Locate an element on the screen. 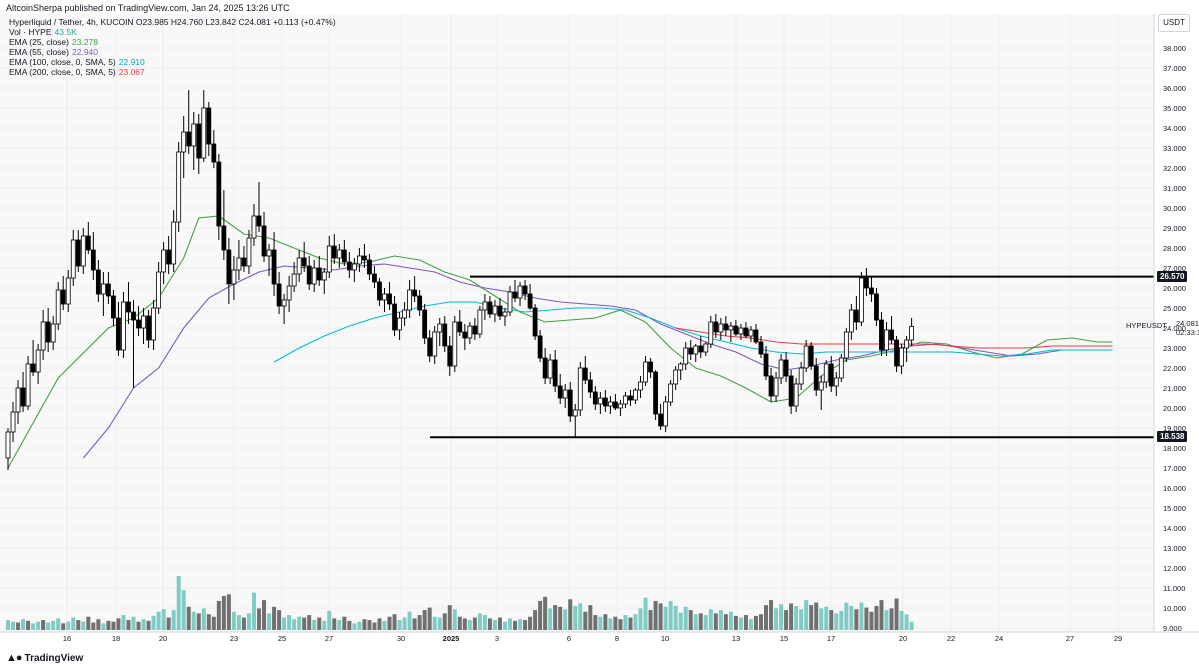 This screenshot has width=1199, height=667. price-tick-label: 36.000 is located at coordinates (1174, 88).